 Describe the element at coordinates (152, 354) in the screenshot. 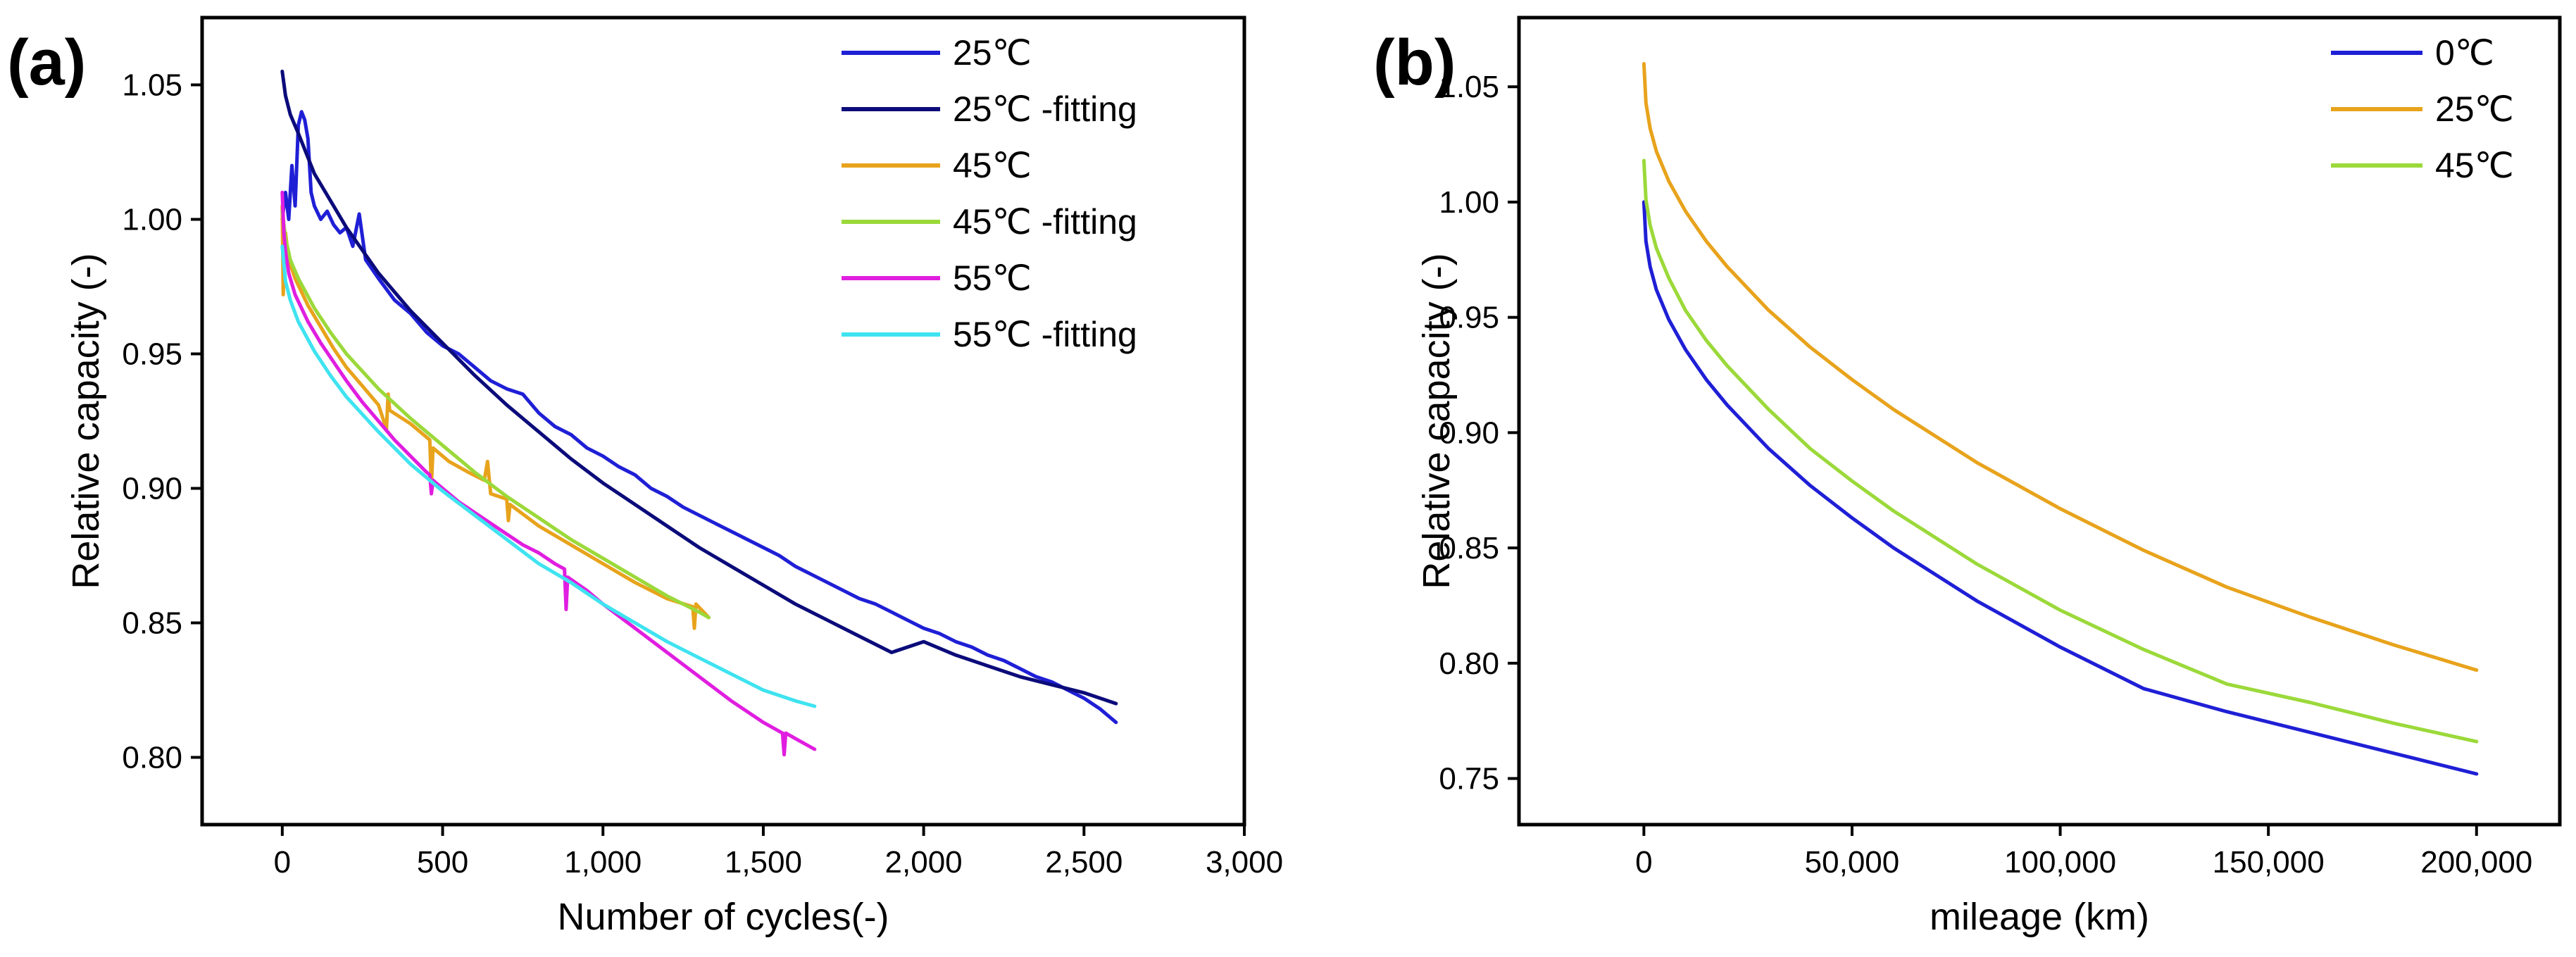

I see `y-tick-label-a: 0.95` at that location.